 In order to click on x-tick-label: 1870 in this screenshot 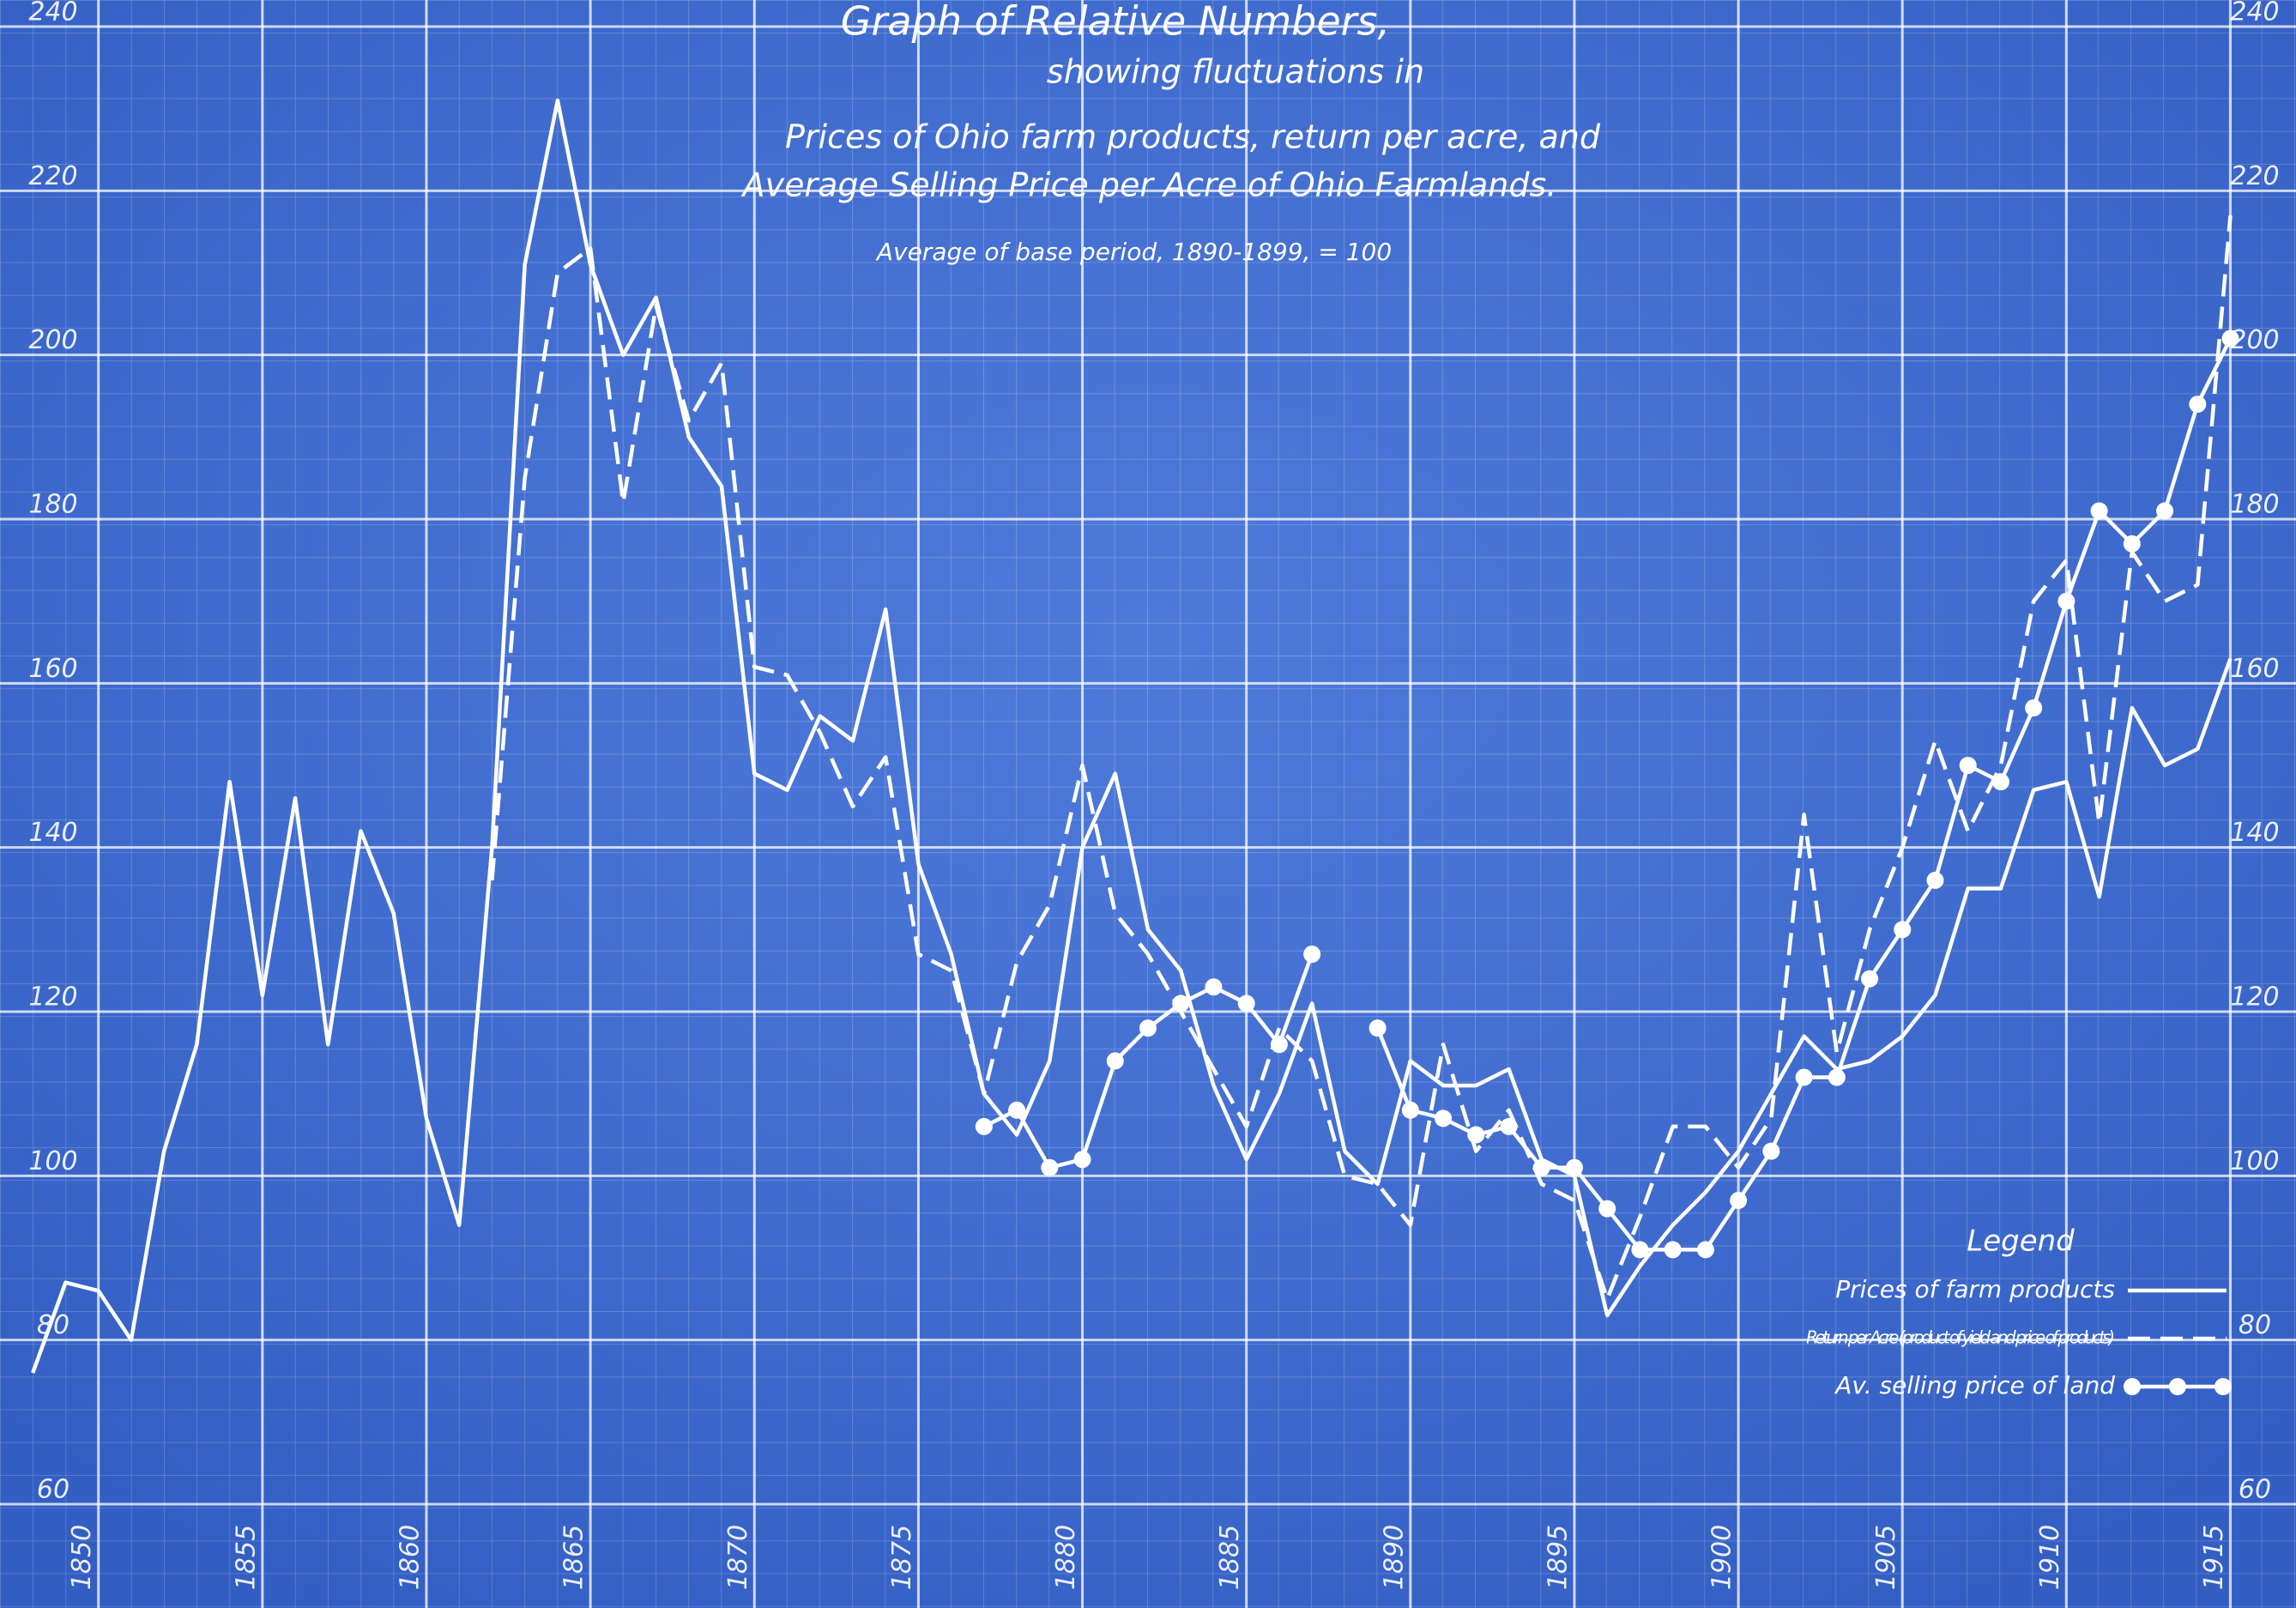, I will do `click(738, 1558)`.